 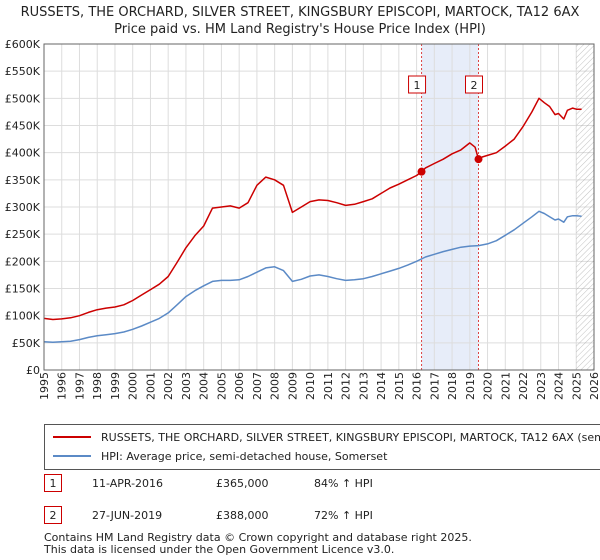 What do you see at coordinates (488, 386) in the screenshot?
I see `x-tick-label: 2020` at bounding box center [488, 386].